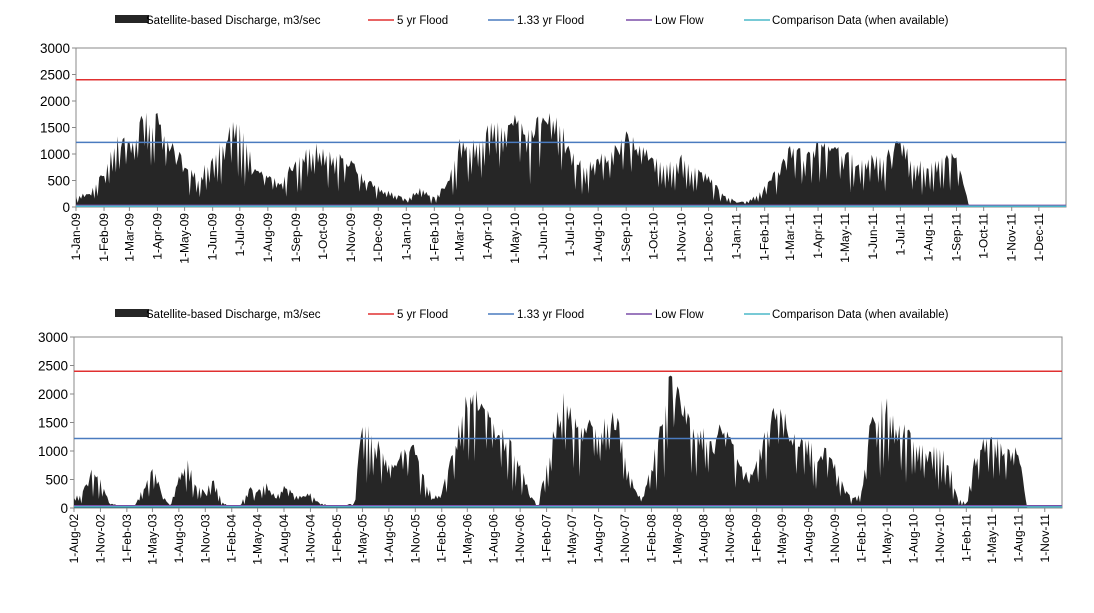 Image resolution: width=1094 pixels, height=613 pixels. Describe the element at coordinates (467, 539) in the screenshot. I see `x-tick-label: 1-May-06` at that location.